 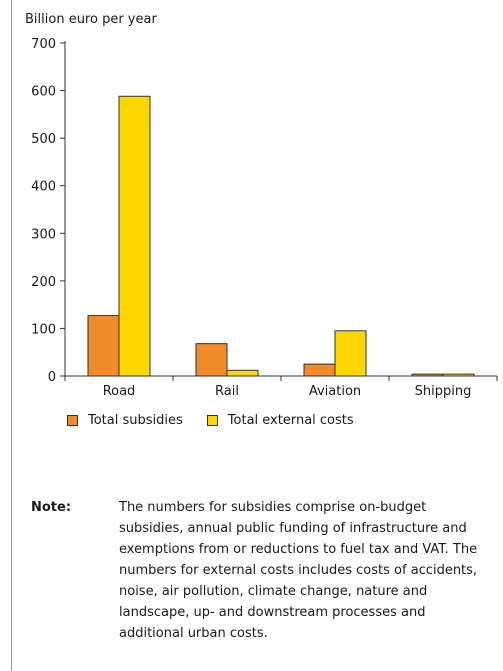 What do you see at coordinates (212, 420) in the screenshot?
I see `legend-swatch-external-costs` at bounding box center [212, 420].